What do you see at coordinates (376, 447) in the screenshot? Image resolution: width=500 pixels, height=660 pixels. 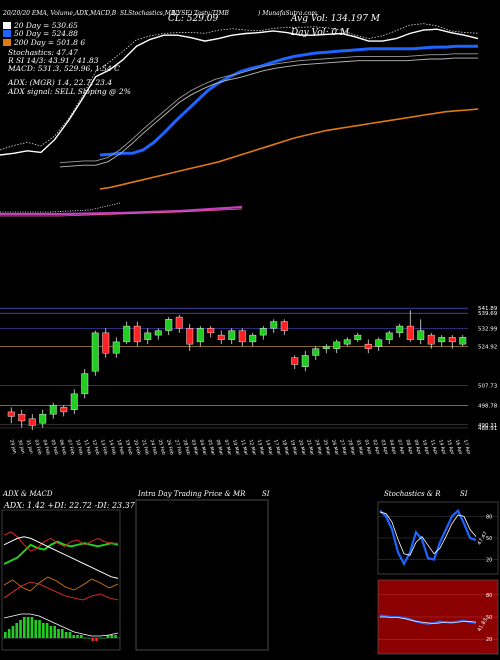 I see `x-tick-label: 02 Apr` at bounding box center [376, 447].